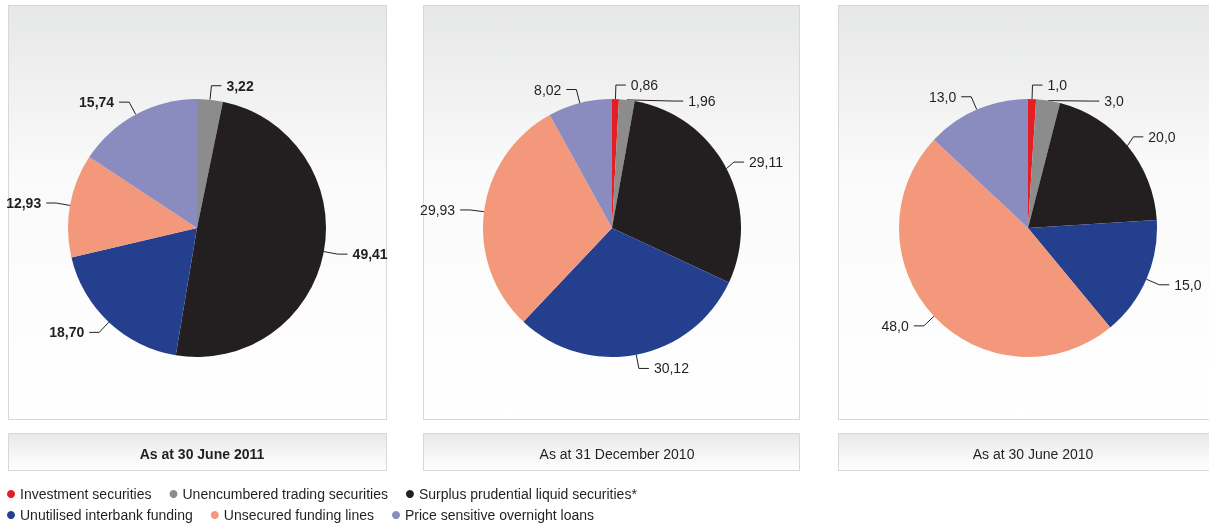 This screenshot has height=524, width=1209. Describe the element at coordinates (499, 515) in the screenshot. I see `legend-label: Price sensitive overnight loans` at that location.